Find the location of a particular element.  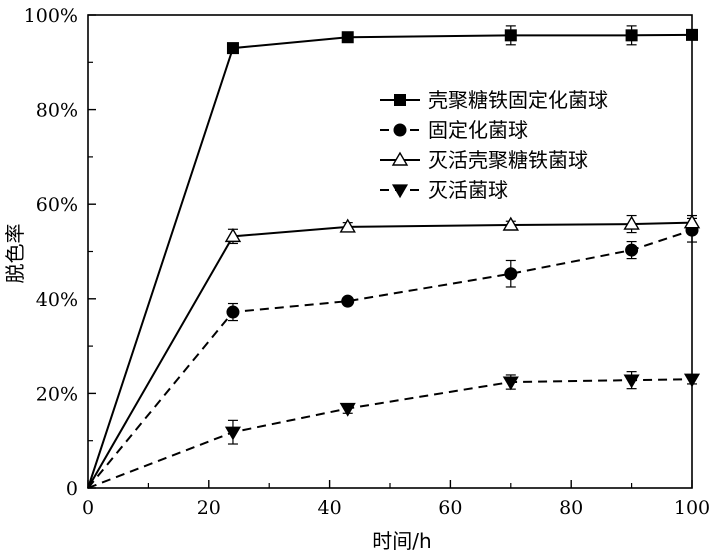

legend-label: 壳聚糖铁固定化菌球 is located at coordinates (518, 100).